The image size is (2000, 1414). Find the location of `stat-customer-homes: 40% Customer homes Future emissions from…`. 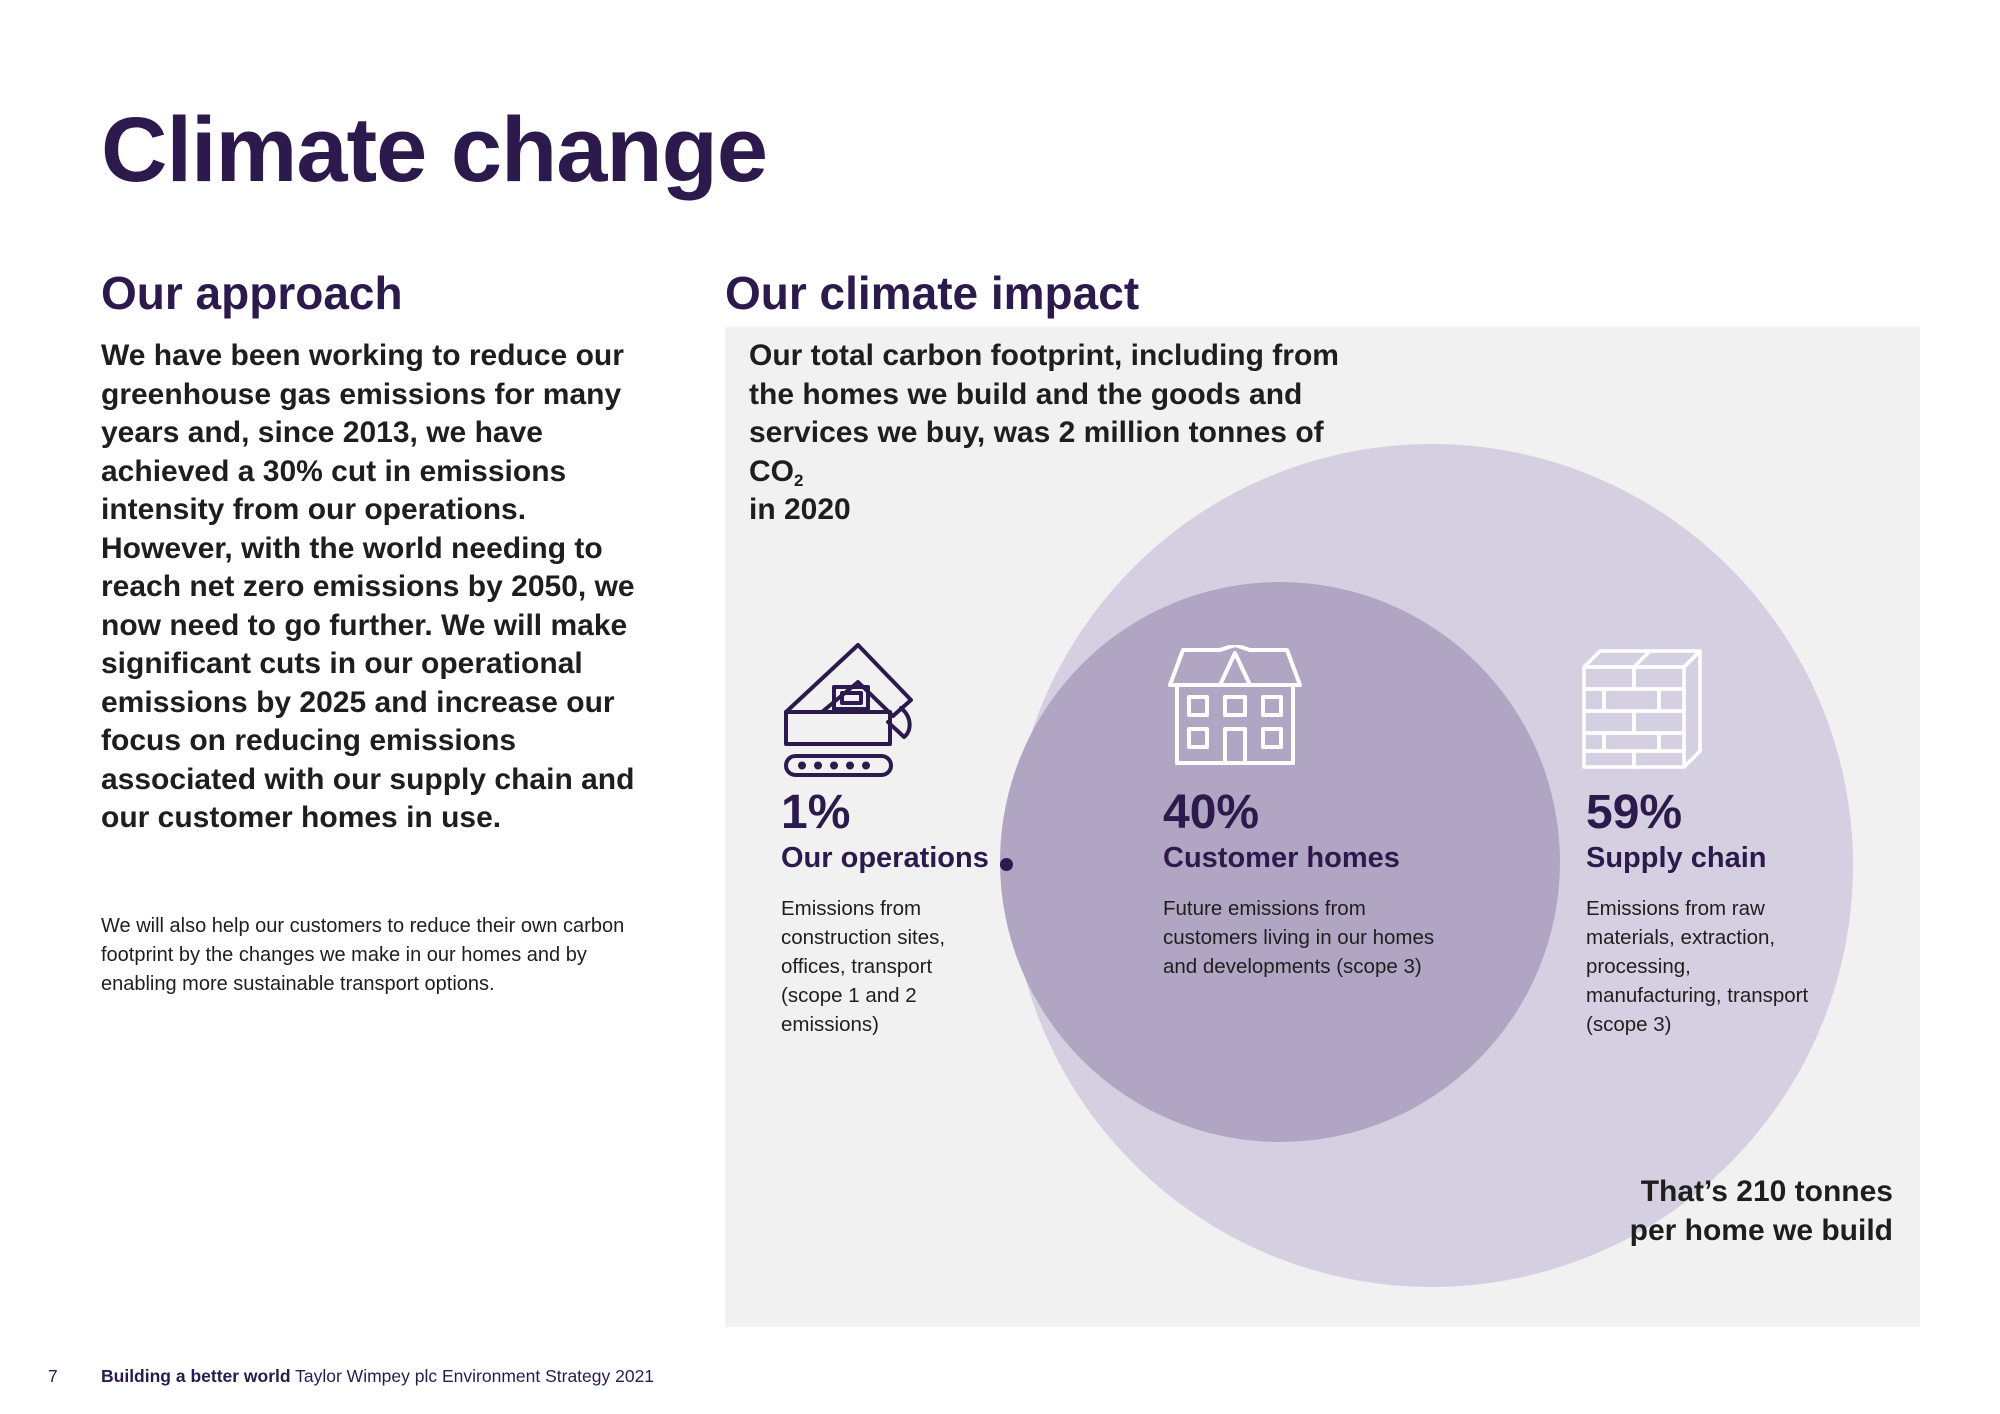

stat-customer-homes: 40% Customer homes Future emissions from… is located at coordinates (1323, 885).